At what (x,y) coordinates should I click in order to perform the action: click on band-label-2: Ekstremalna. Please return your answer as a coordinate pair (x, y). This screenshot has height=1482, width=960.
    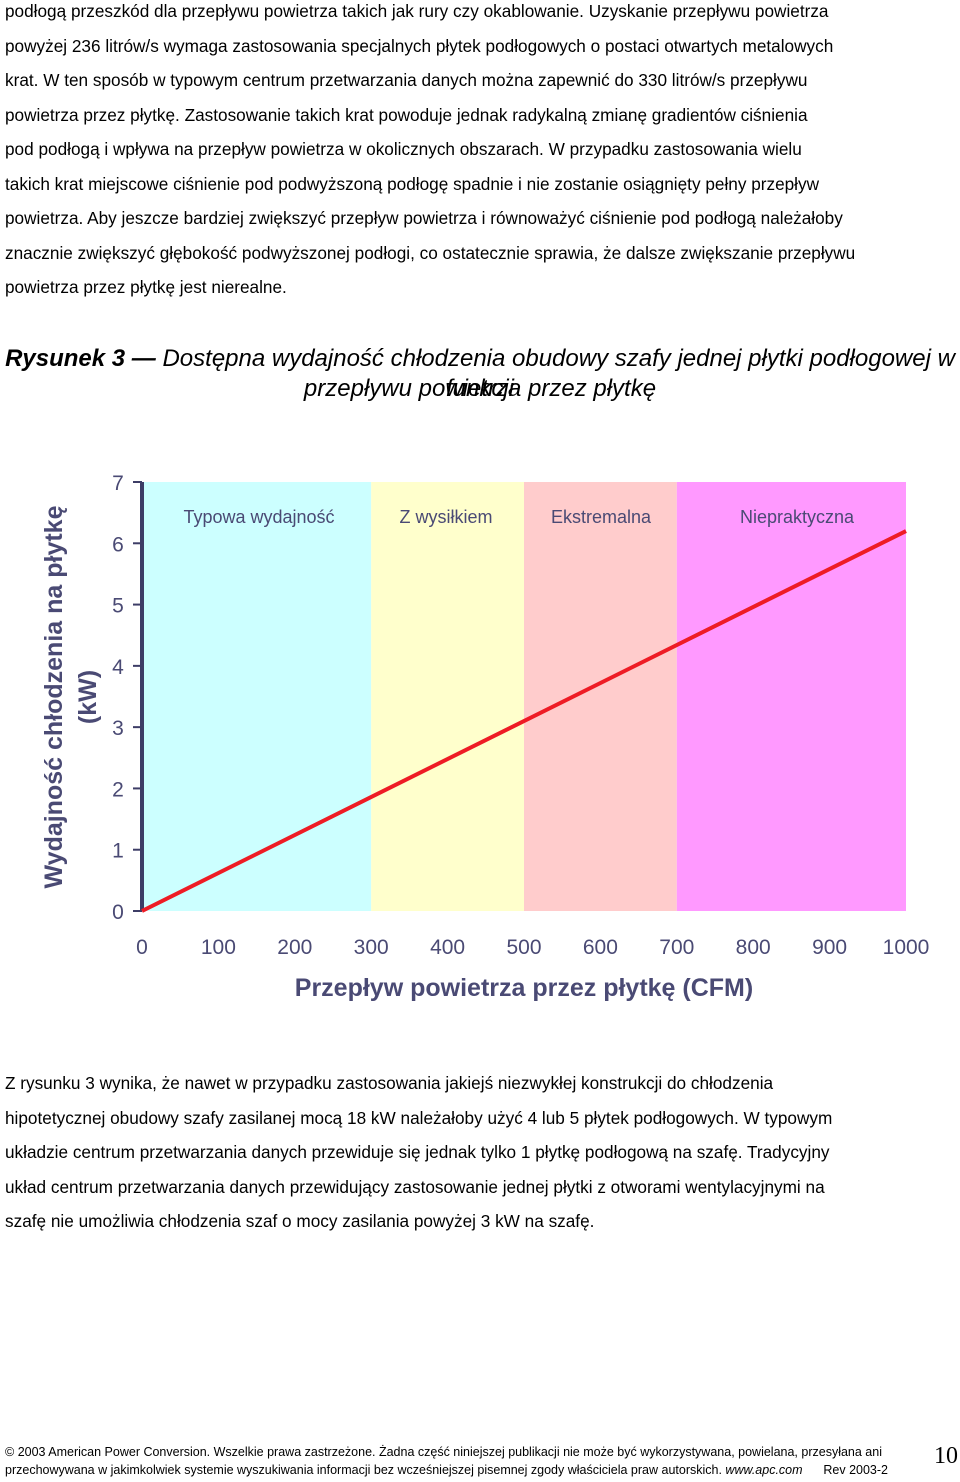
    Looking at the image, I should click on (601, 517).